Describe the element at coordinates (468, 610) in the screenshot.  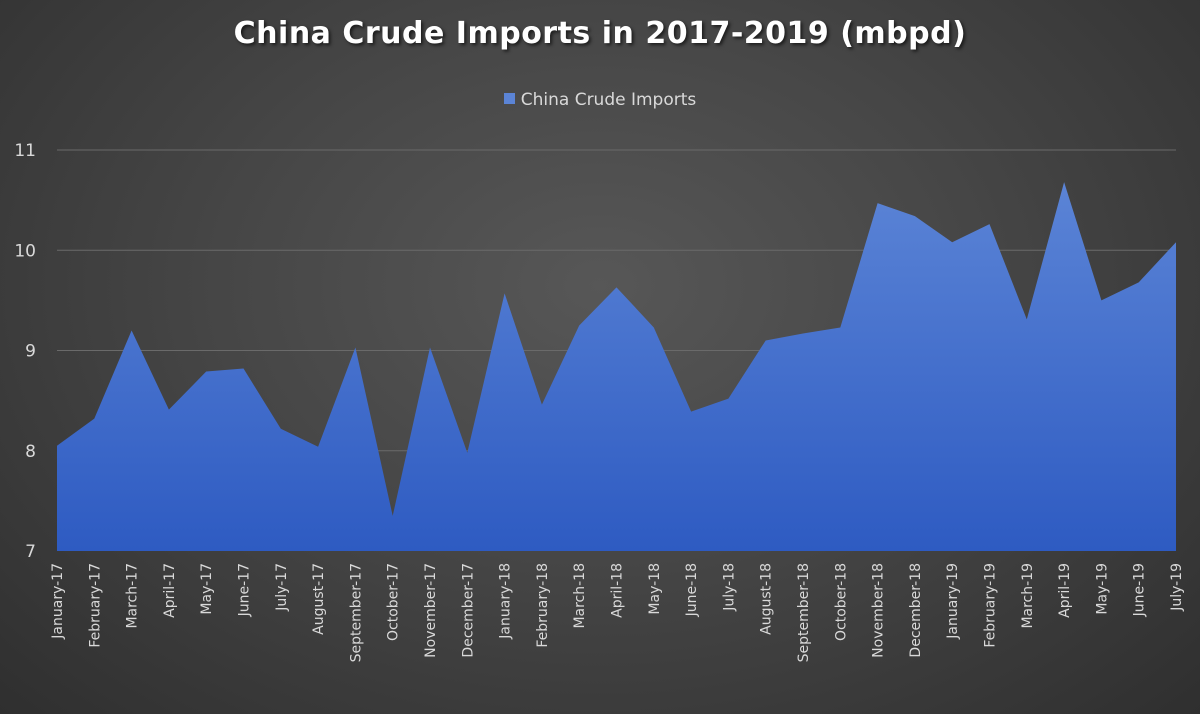
I see `x-tick-label: December-17` at that location.